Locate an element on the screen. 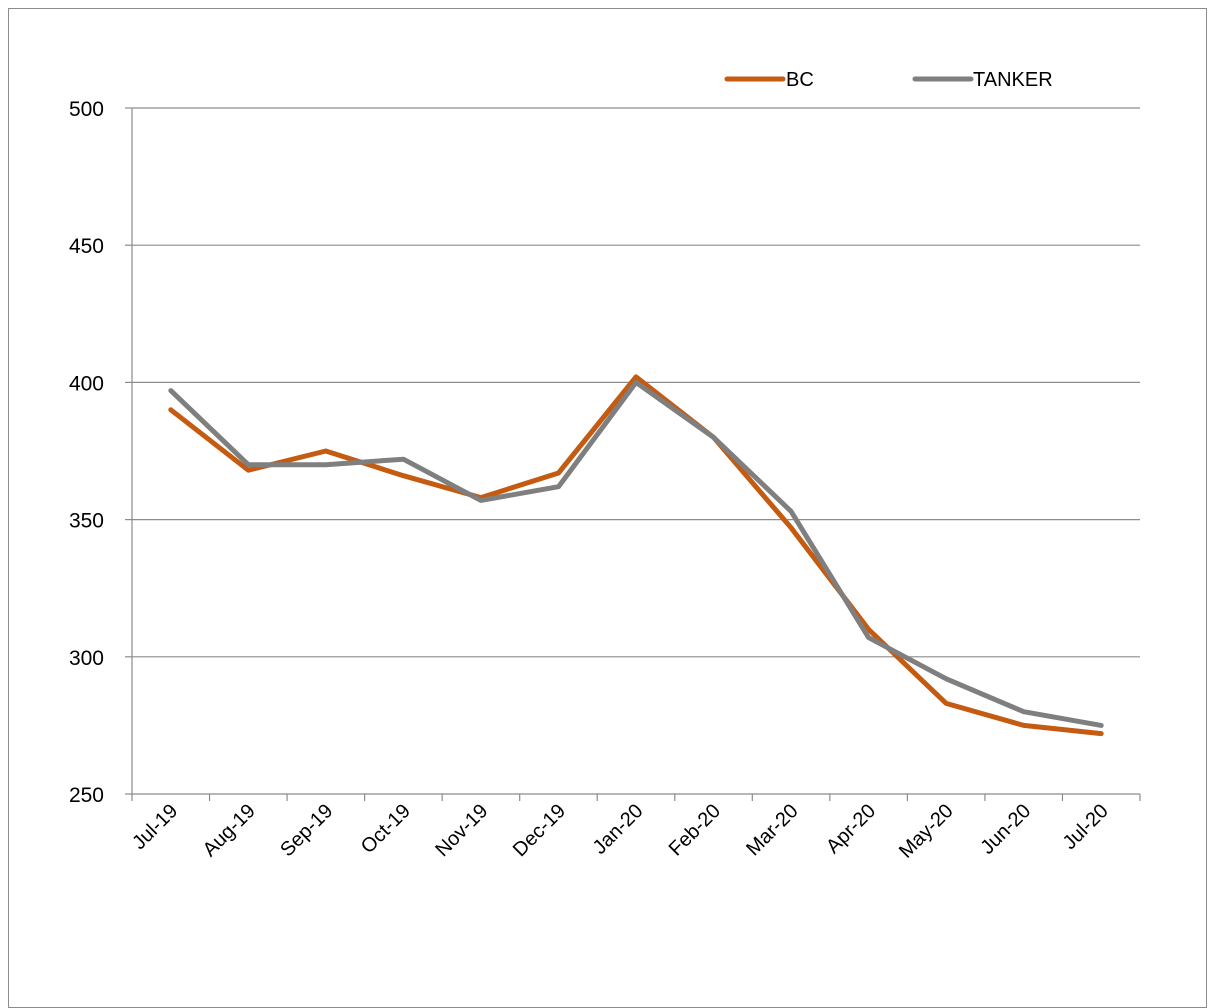  x-tick-label: Dec-19 is located at coordinates (539, 830).